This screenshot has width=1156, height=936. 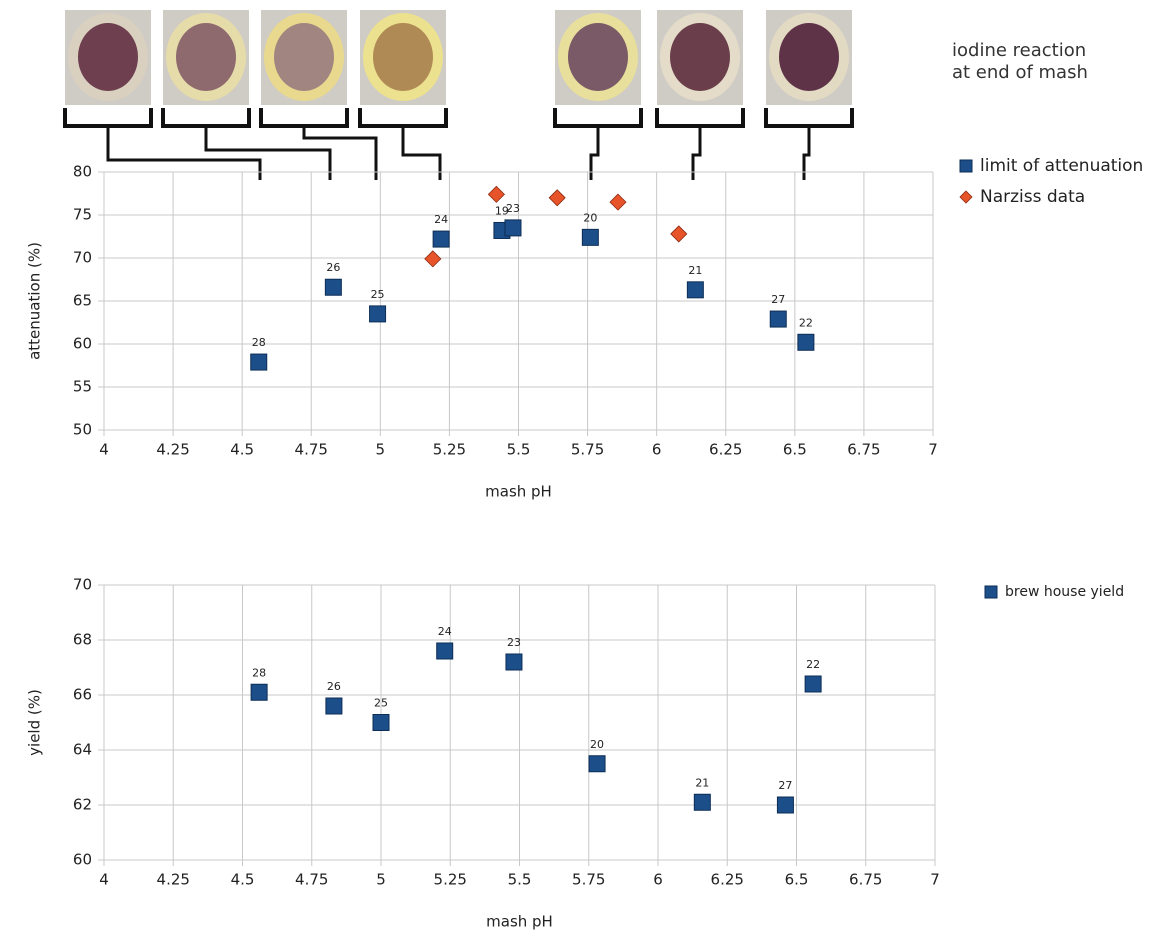 I want to click on y-axis-title: attenuation (%), so click(x=35, y=301).